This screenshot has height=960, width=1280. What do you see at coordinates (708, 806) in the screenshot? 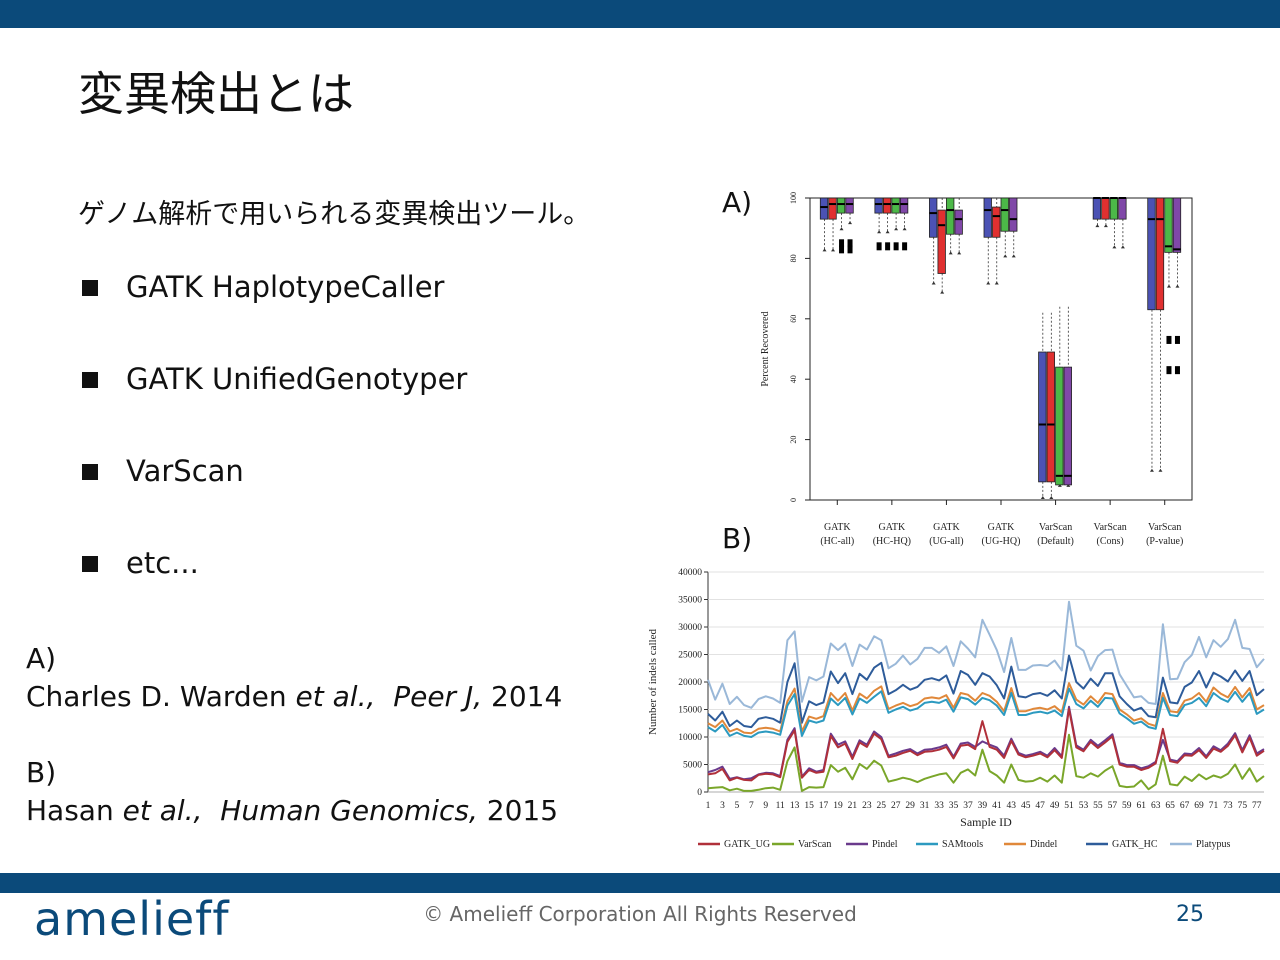
I see `x-tick-label: 1` at bounding box center [708, 806].